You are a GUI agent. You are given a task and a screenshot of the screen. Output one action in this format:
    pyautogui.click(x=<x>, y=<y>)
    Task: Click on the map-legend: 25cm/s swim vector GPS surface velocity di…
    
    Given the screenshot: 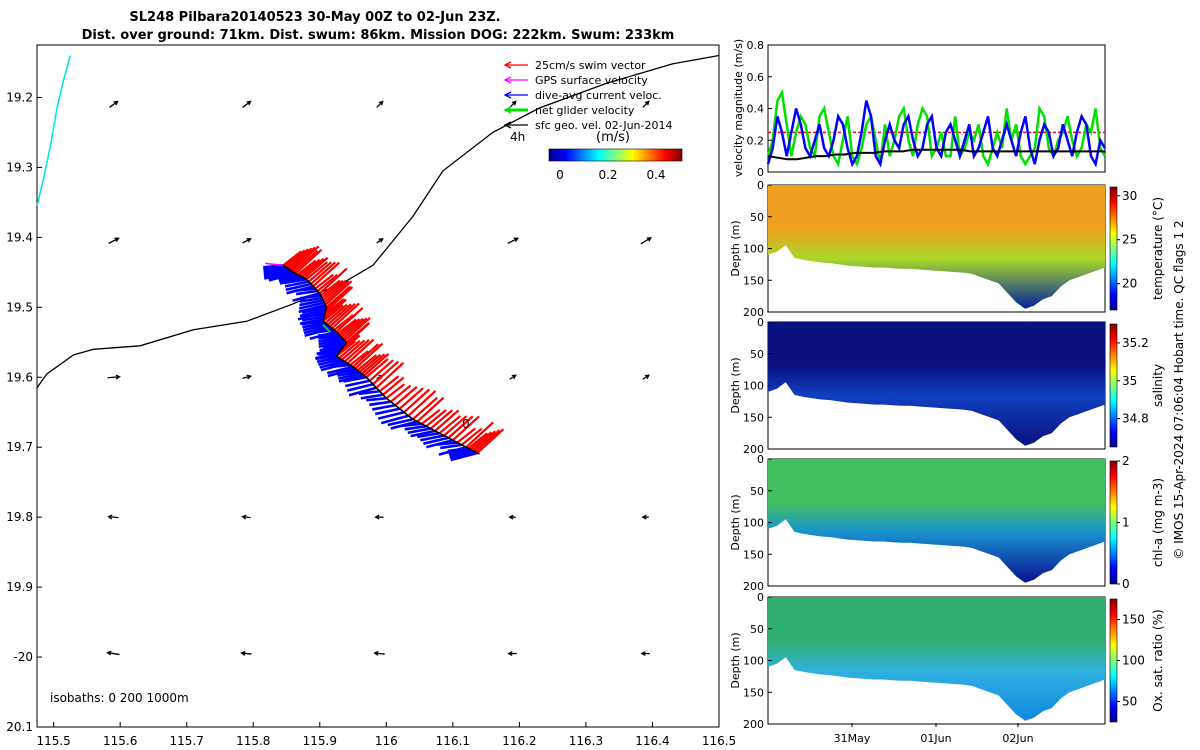 What is the action you would take?
    pyautogui.click(x=587, y=95)
    